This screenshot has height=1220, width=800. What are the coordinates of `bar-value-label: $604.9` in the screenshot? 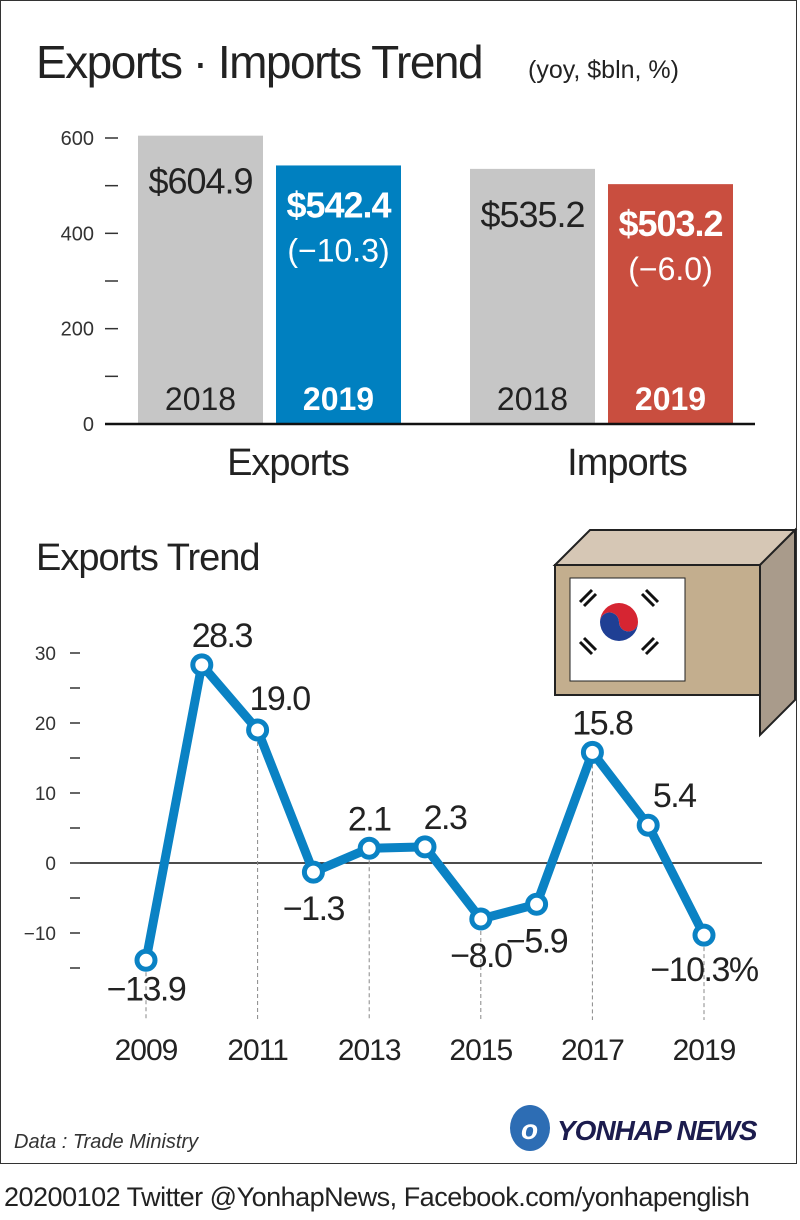 It's located at (200, 181).